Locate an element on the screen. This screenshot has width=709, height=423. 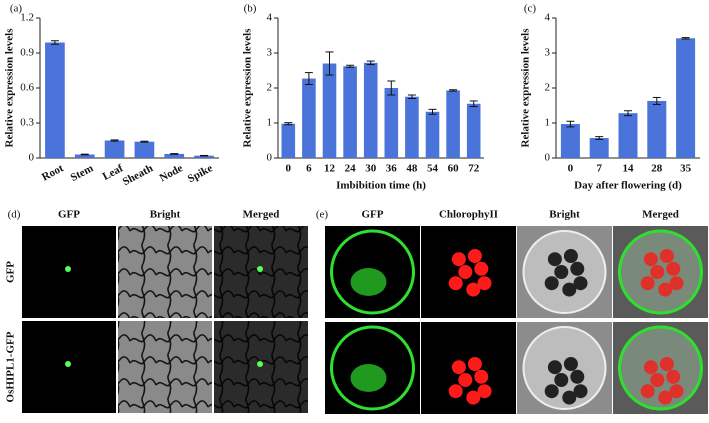
y-tick-label: 3 is located at coordinates (548, 53).